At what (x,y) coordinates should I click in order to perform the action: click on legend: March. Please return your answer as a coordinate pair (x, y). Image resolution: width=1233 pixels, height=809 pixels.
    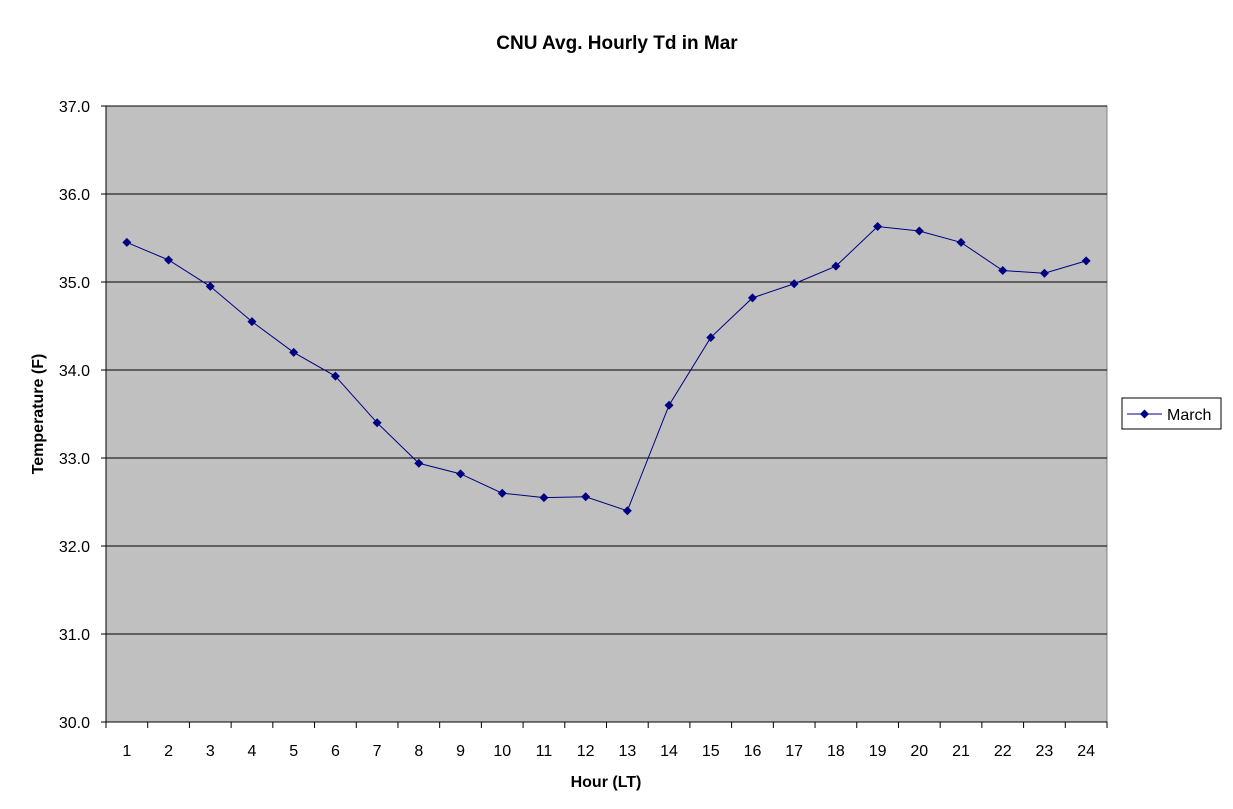
    Looking at the image, I should click on (1171, 413).